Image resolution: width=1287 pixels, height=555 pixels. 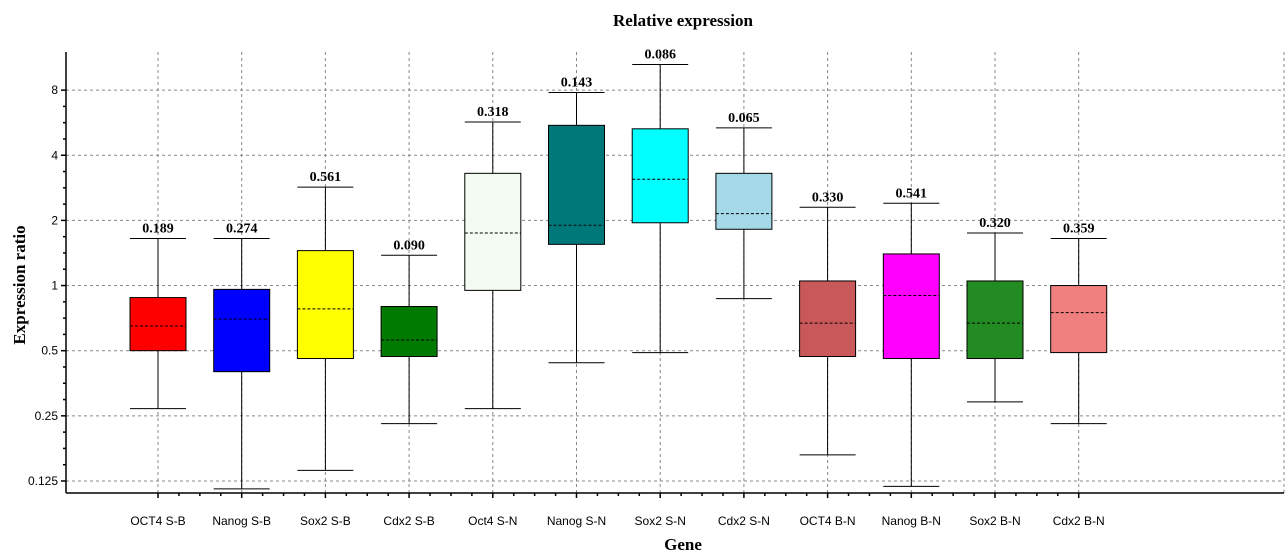 What do you see at coordinates (54, 90) in the screenshot?
I see `y-tick-label: 8` at bounding box center [54, 90].